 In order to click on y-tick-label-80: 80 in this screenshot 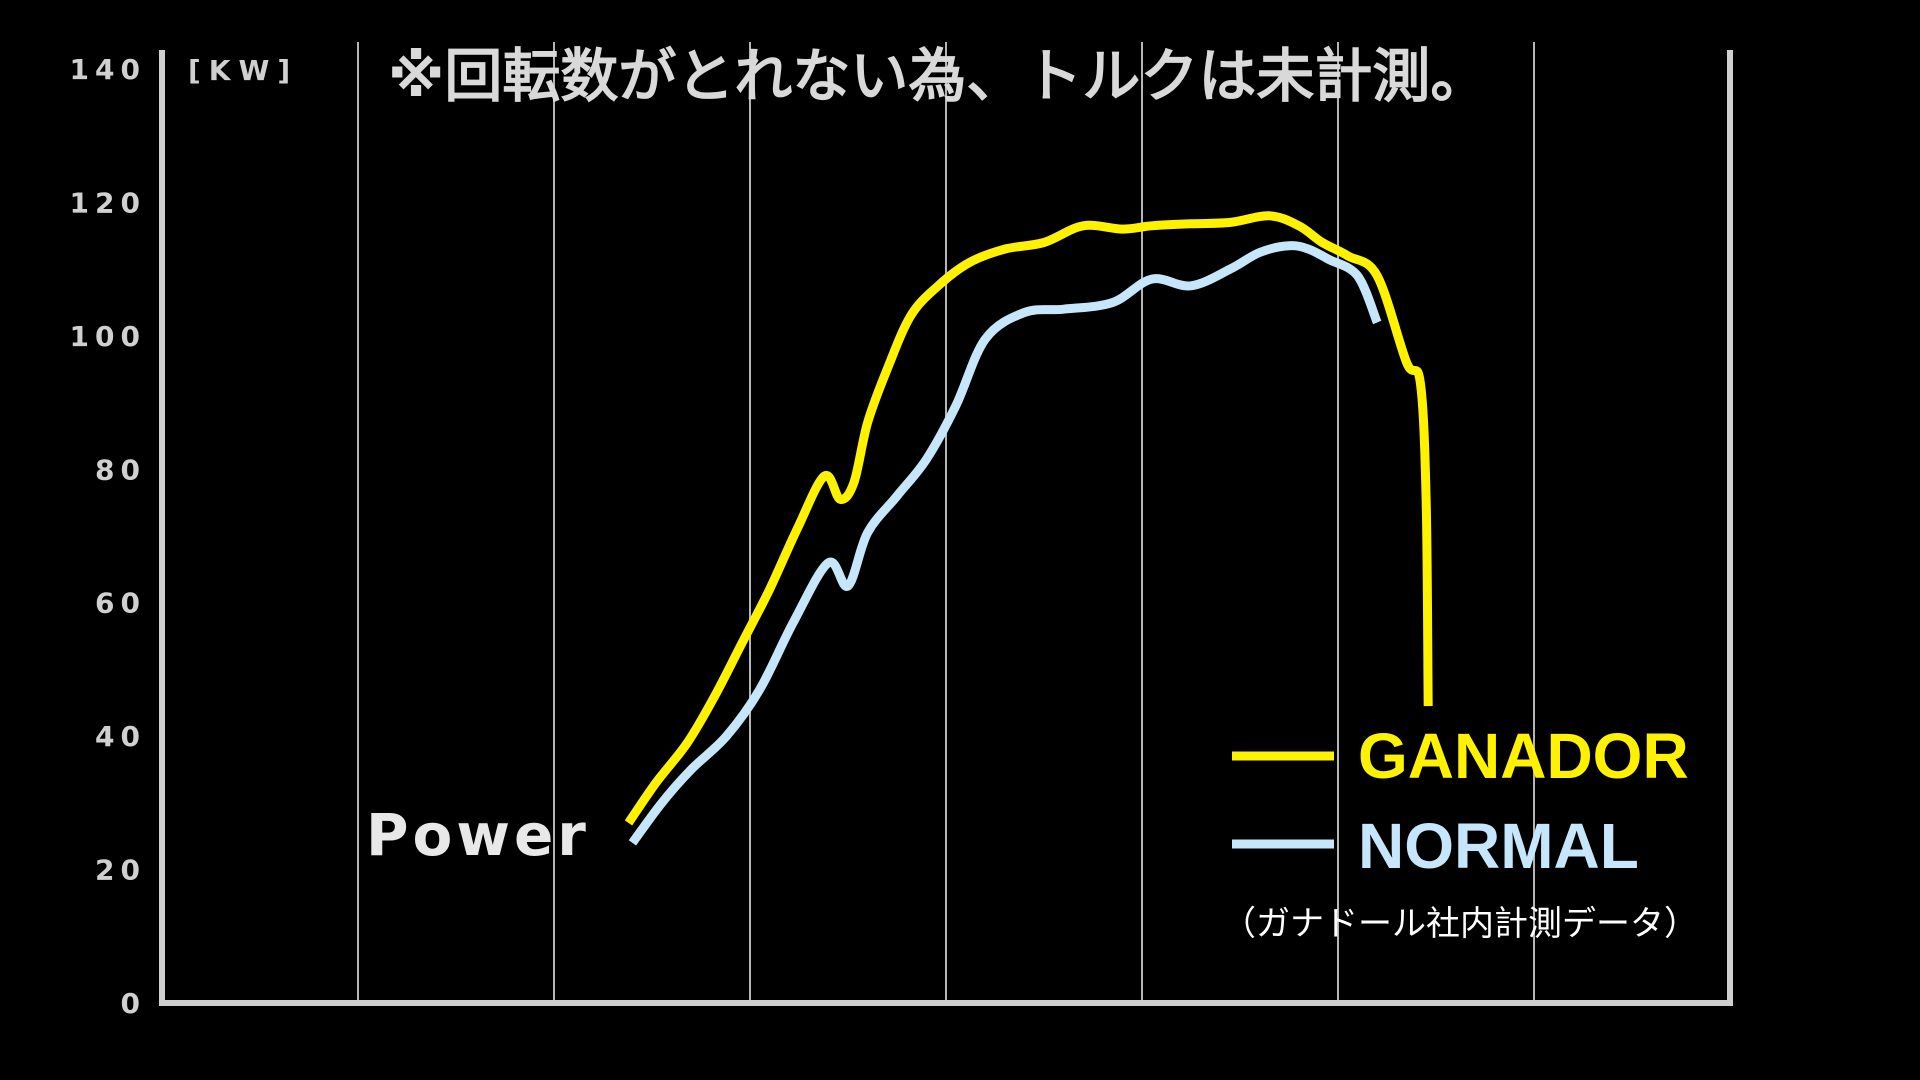, I will do `click(120, 469)`.